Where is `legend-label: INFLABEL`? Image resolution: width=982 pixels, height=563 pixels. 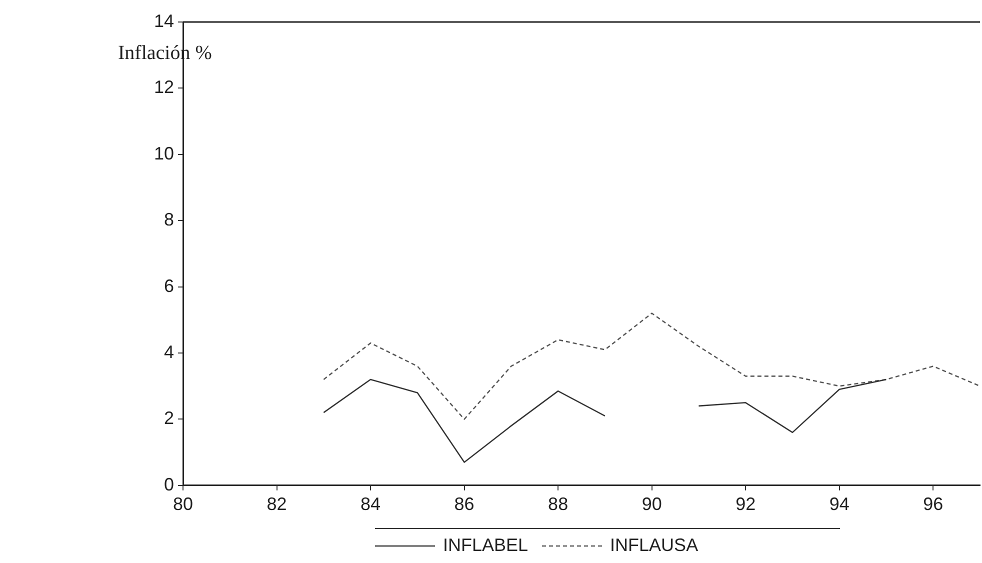
legend-label: INFLABEL is located at coordinates (485, 545).